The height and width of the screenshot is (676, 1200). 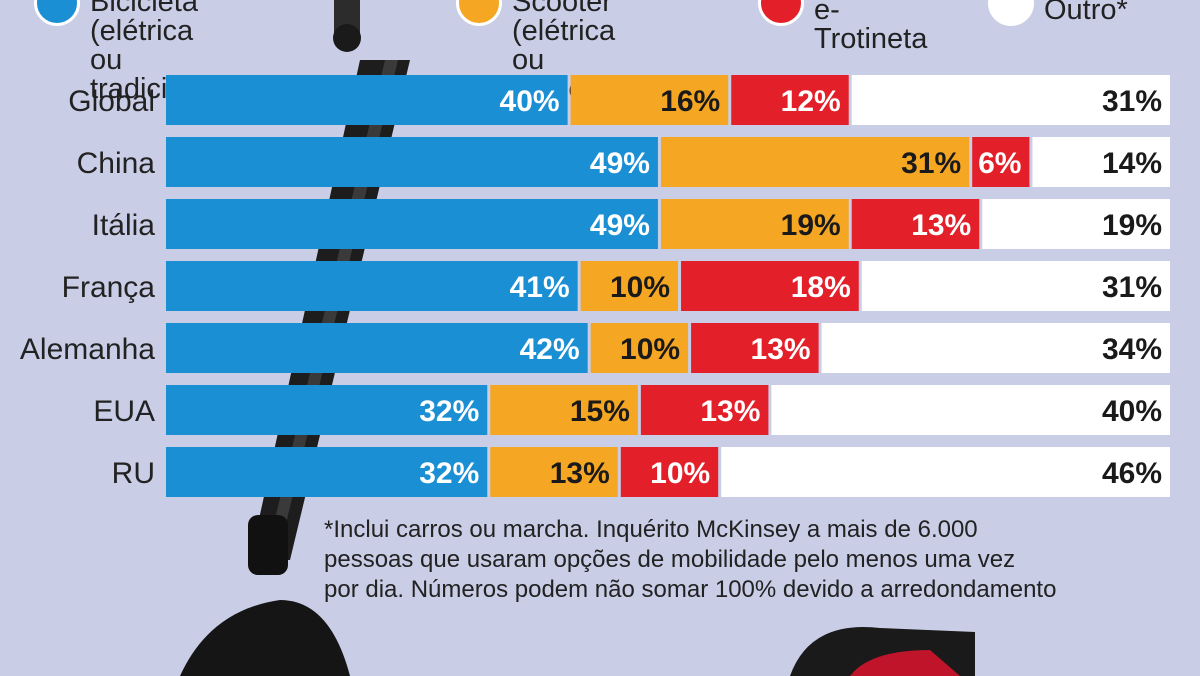 I want to click on category-label: França, so click(x=109, y=287).